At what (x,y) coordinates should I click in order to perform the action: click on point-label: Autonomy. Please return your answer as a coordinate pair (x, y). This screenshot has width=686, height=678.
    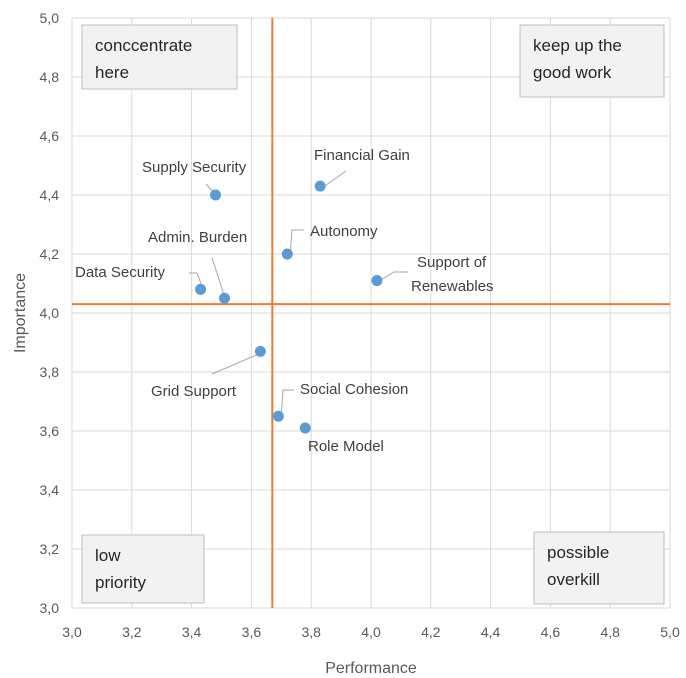
    Looking at the image, I should click on (344, 231).